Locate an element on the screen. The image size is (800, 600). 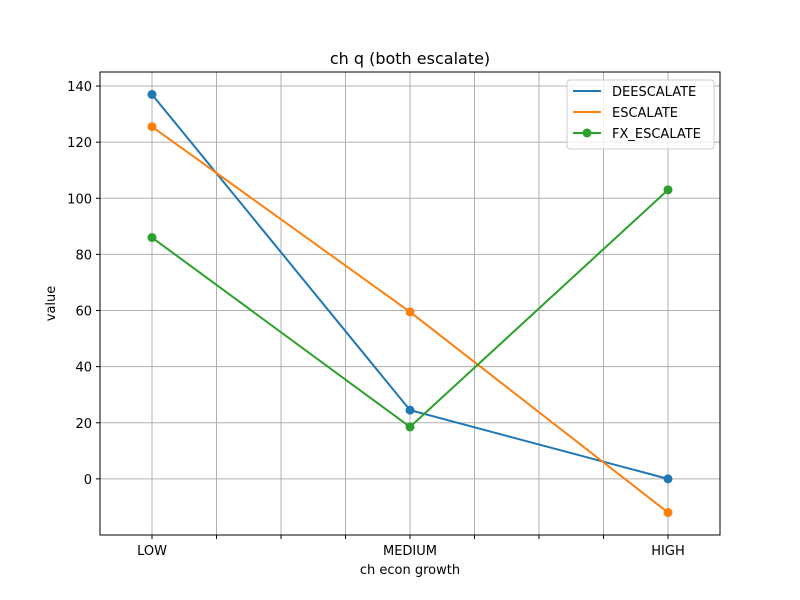
x-tick-label: LOW is located at coordinates (152, 551).